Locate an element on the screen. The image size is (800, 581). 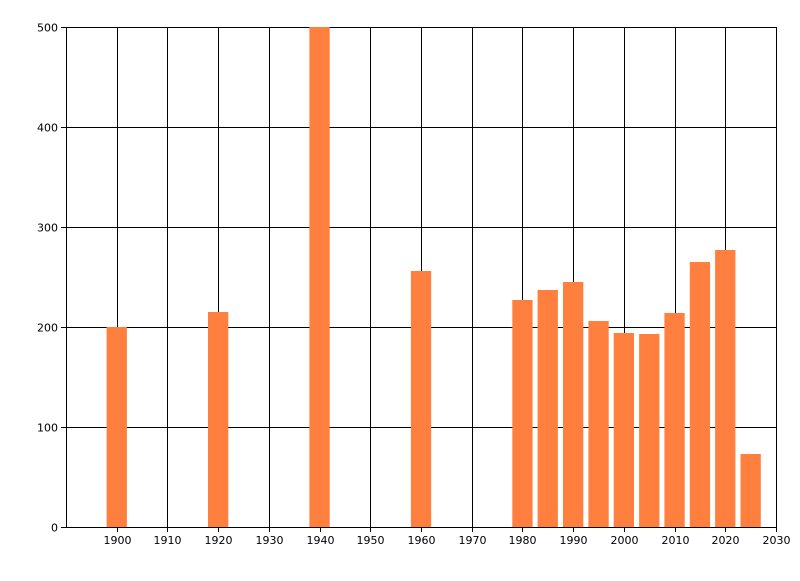
y-tick-label: 400 is located at coordinates (47, 128).